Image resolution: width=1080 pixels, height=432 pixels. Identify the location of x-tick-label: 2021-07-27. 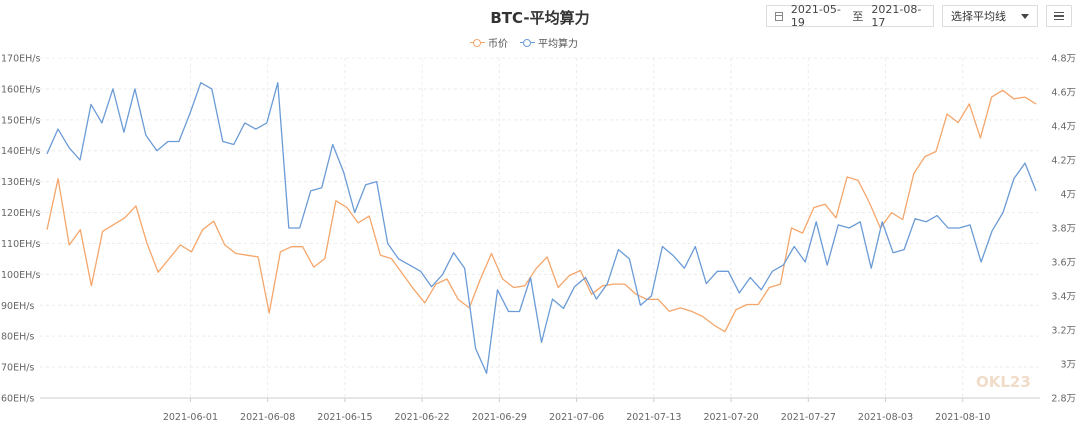
(808, 417).